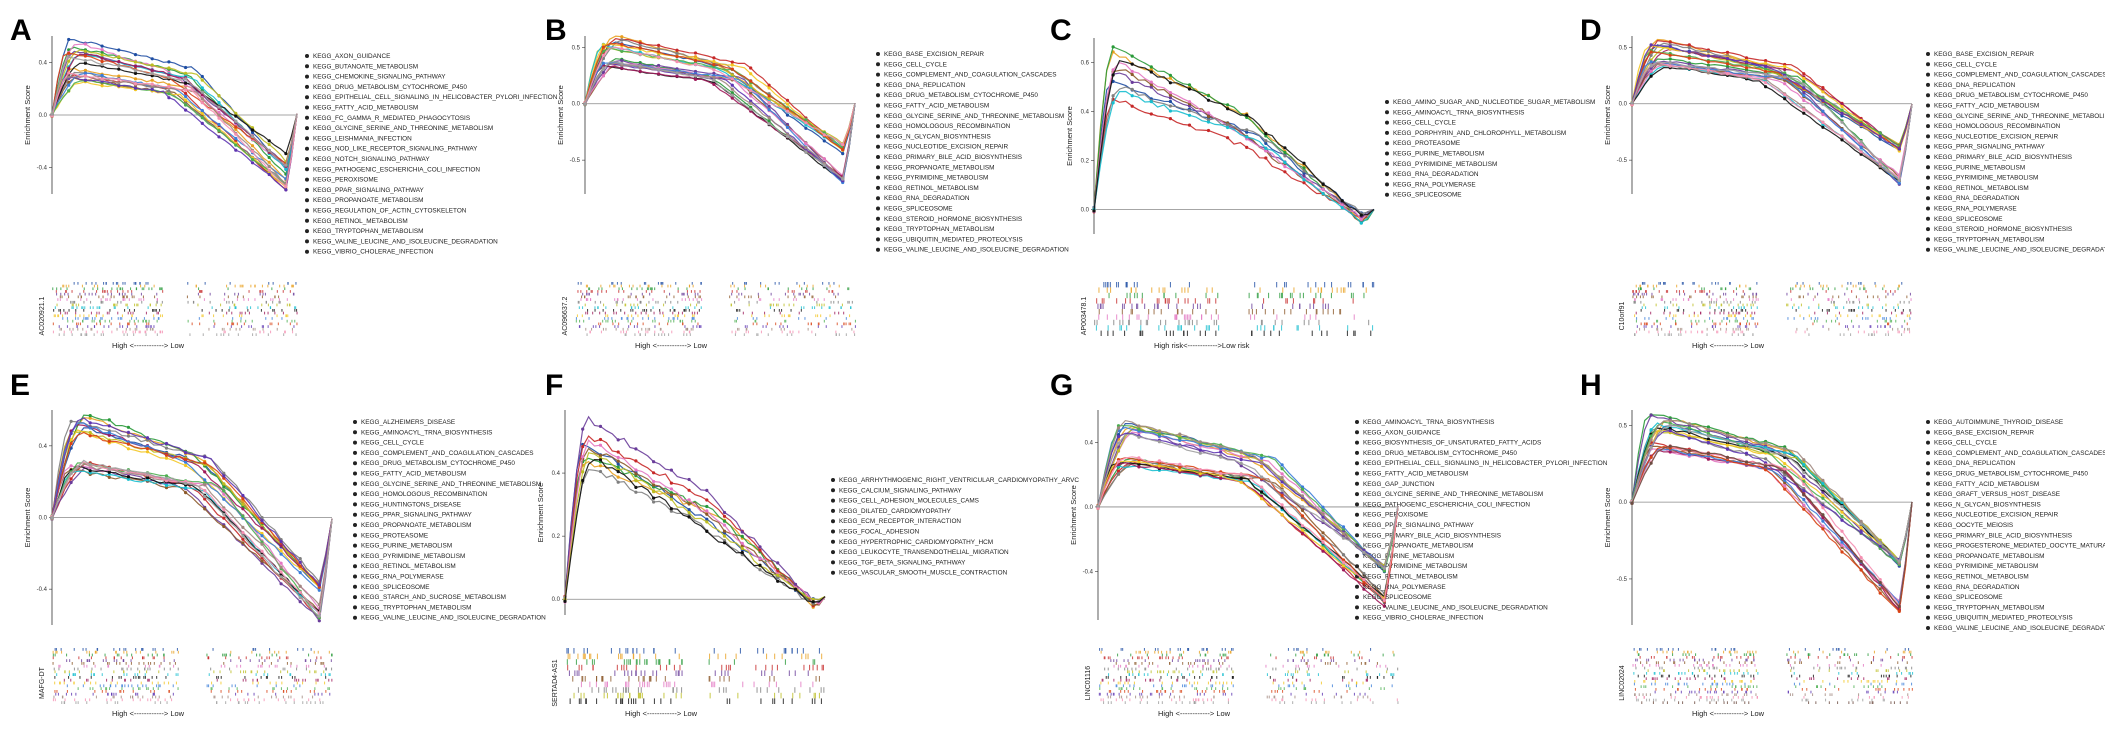 This screenshot has width=2105, height=736. Describe the element at coordinates (43, 63) in the screenshot. I see `y-tick-label: 0.4` at that location.